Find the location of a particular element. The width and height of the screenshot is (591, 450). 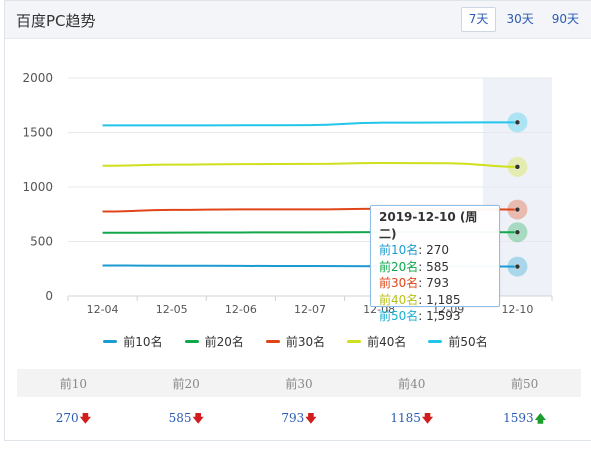

stats-value-row: 270🡇 585🡇 793🡇 1185🡇 1593🡅 is located at coordinates (299, 419).